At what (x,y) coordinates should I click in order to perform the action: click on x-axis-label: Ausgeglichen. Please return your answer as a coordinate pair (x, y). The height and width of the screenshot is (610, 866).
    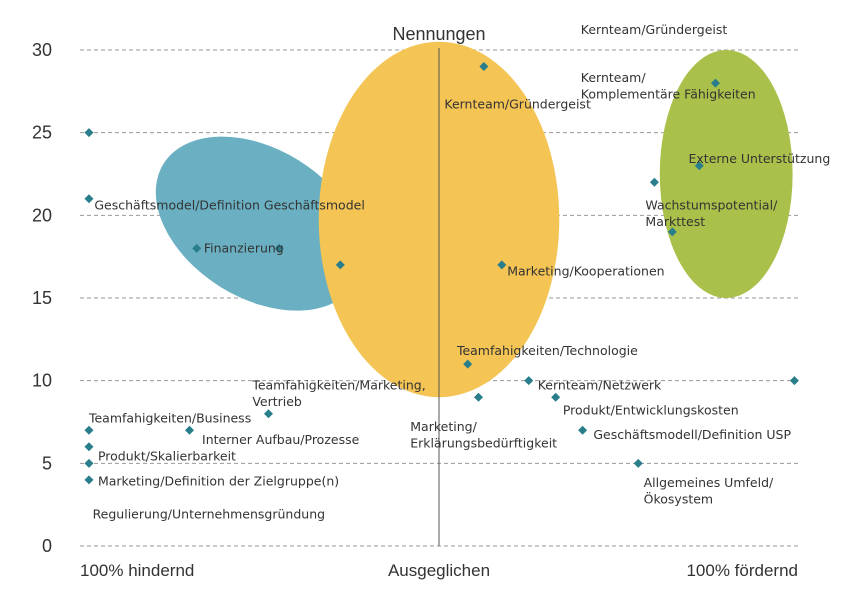
    Looking at the image, I should click on (439, 570).